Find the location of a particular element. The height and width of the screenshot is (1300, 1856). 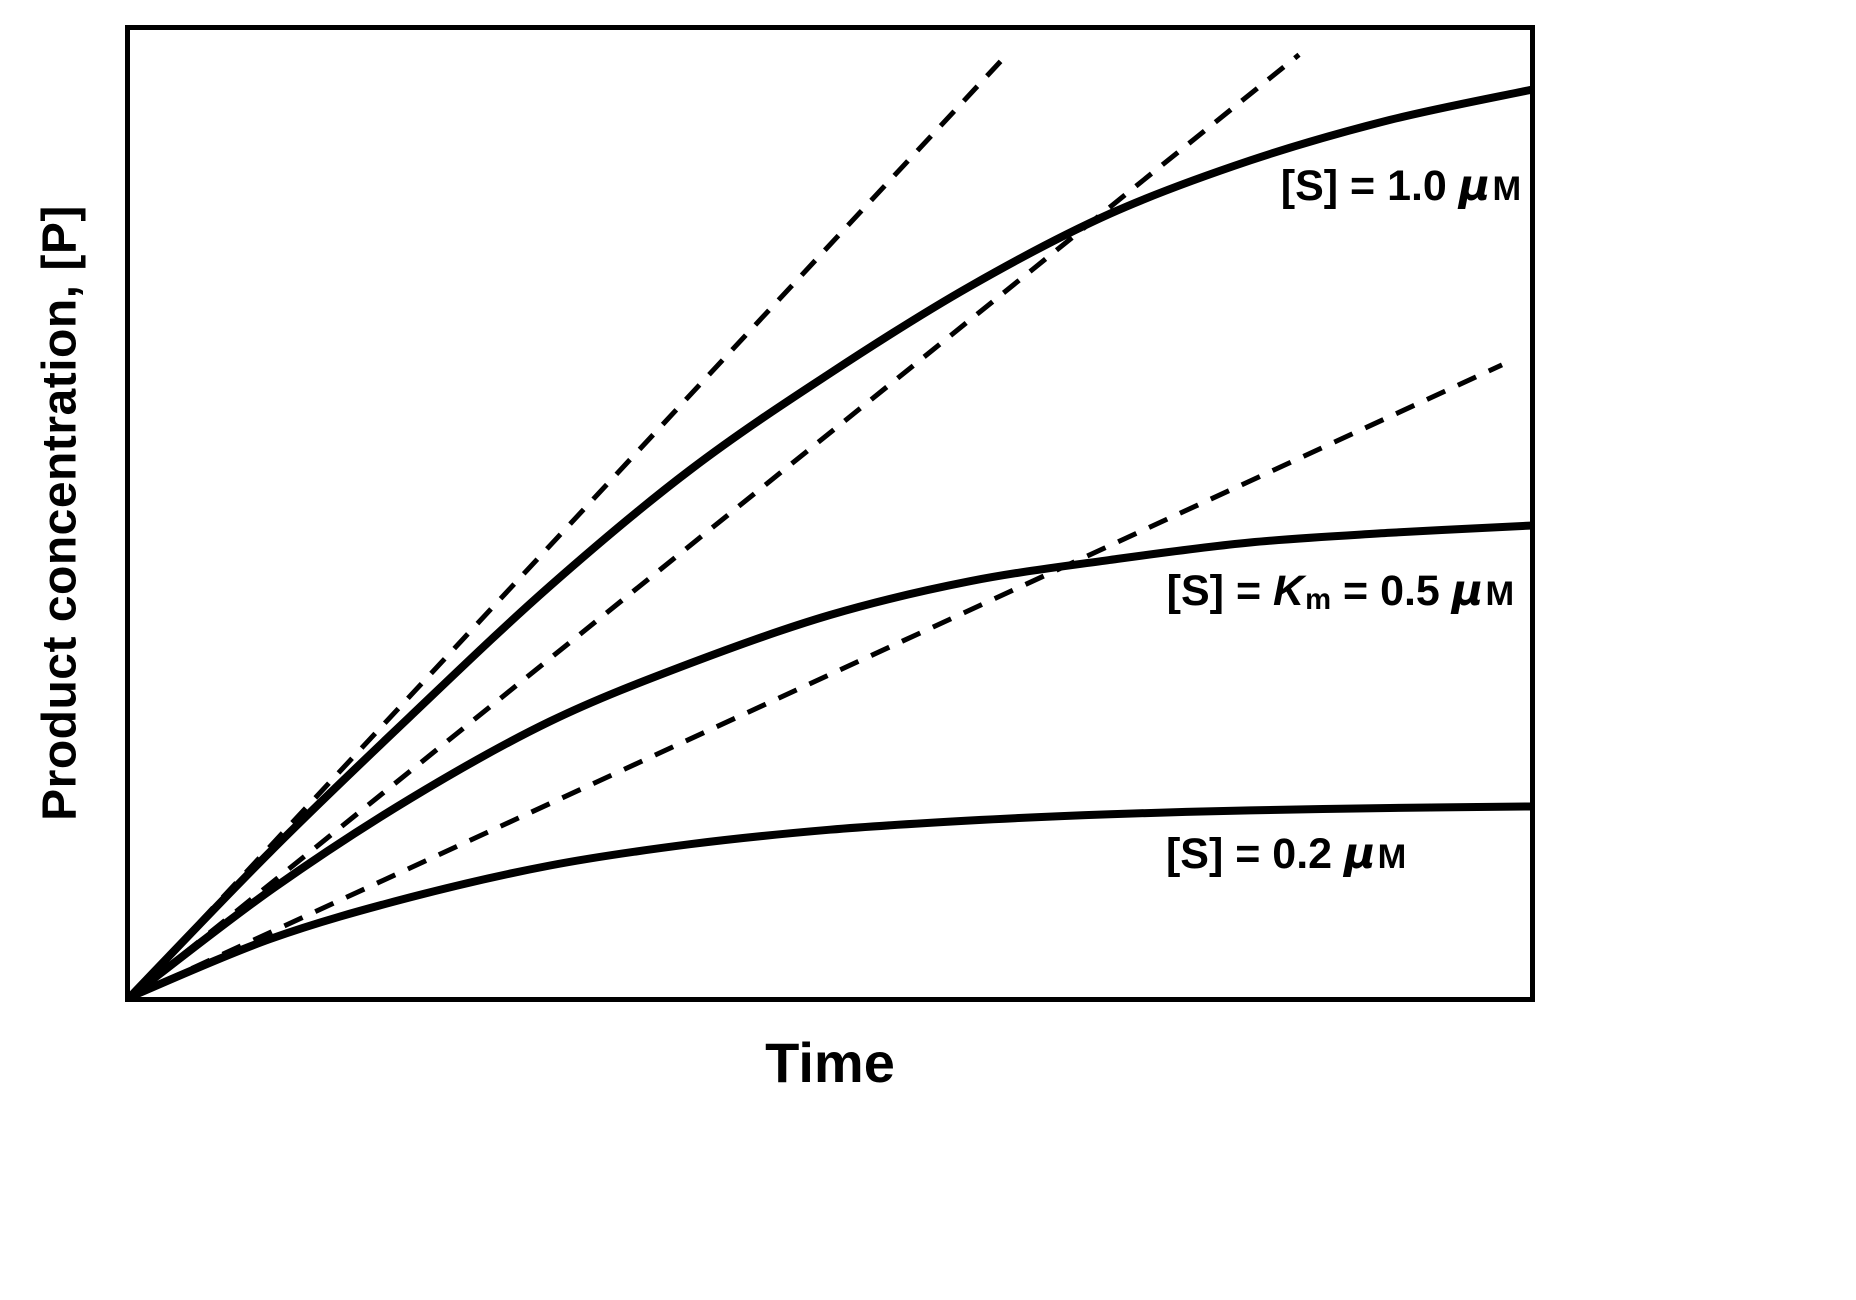

curve-label-segment: K is located at coordinates (1289, 590).